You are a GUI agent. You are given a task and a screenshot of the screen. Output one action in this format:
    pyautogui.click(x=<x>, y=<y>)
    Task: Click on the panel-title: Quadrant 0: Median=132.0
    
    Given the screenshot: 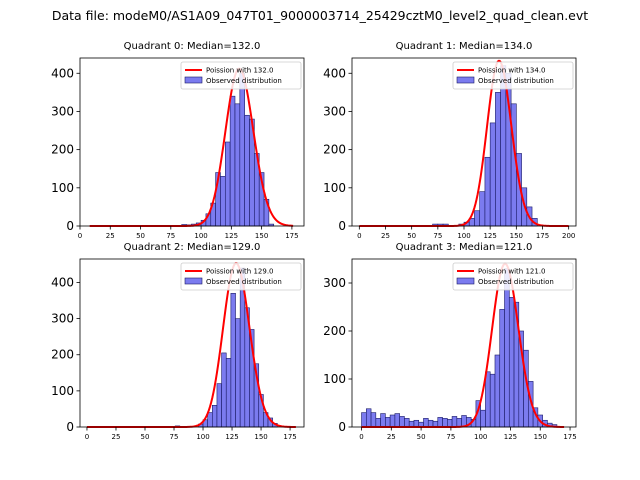 What is the action you would take?
    pyautogui.click(x=192, y=46)
    